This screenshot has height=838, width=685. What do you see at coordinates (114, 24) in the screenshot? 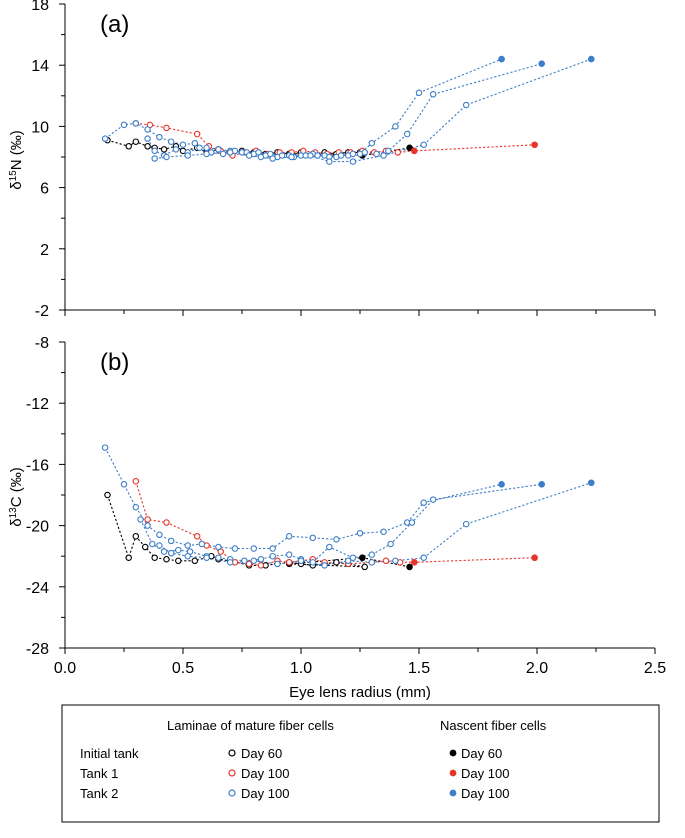
I see `panel-a-label: (a)` at bounding box center [114, 24].